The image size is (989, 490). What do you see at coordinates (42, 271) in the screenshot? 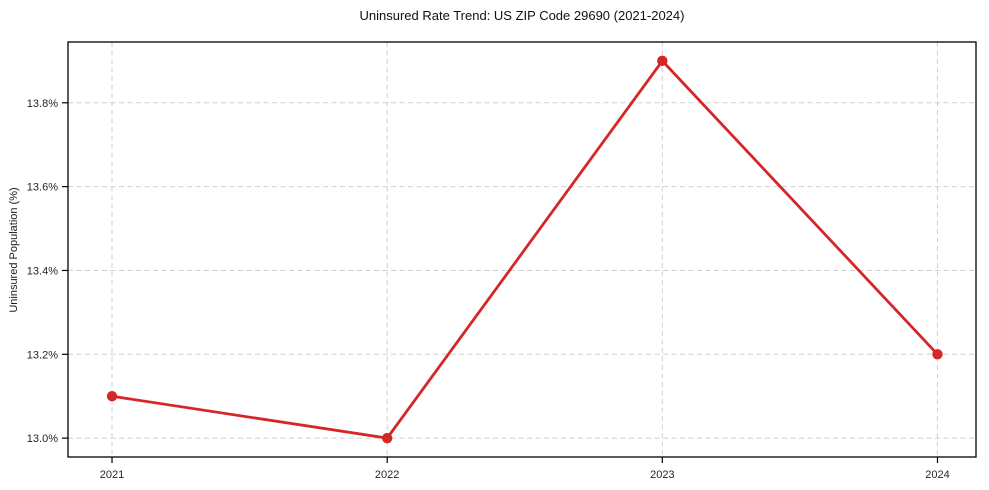
I see `y-tick-label: 13.4%` at bounding box center [42, 271].